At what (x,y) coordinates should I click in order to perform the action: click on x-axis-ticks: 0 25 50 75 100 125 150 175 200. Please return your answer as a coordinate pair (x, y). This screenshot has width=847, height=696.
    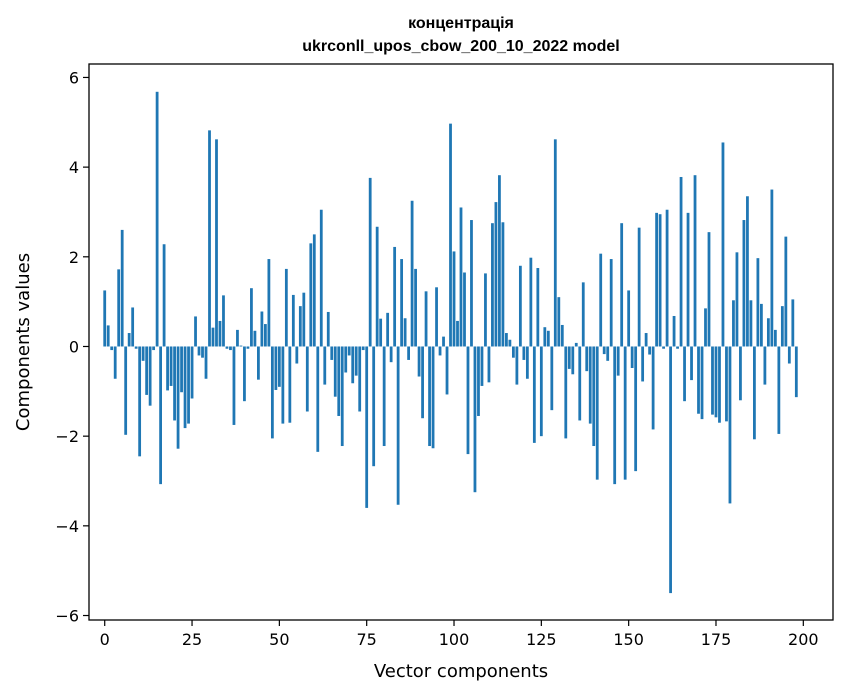
    Looking at the image, I should click on (459, 634).